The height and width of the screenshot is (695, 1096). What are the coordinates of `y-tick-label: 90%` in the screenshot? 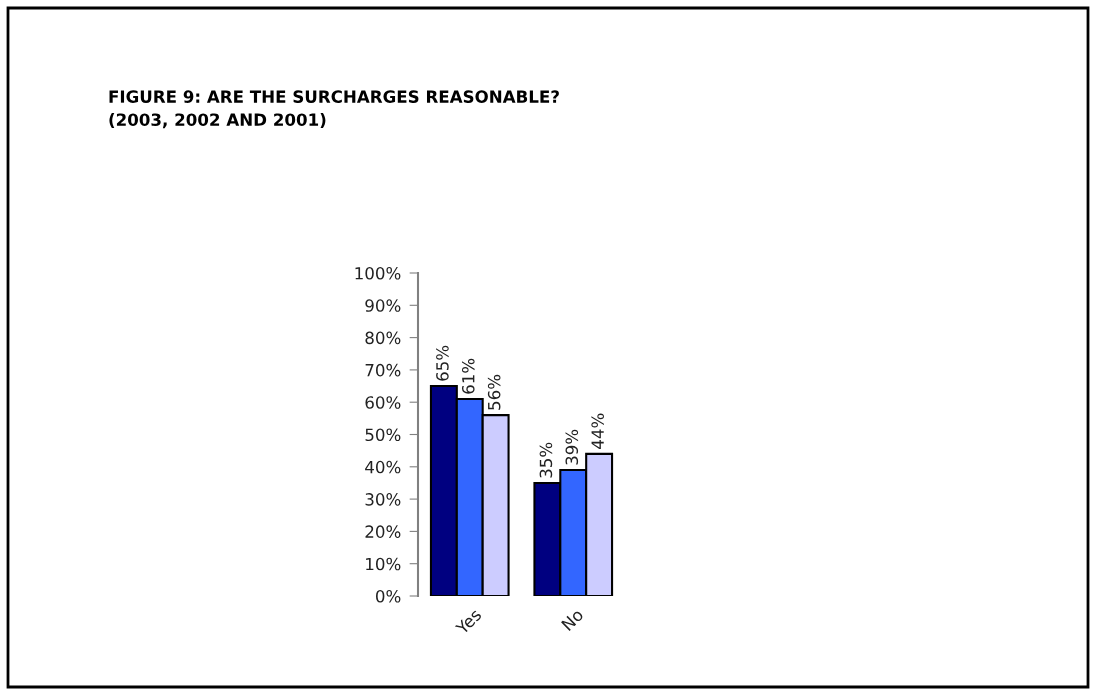 It's located at (383, 305).